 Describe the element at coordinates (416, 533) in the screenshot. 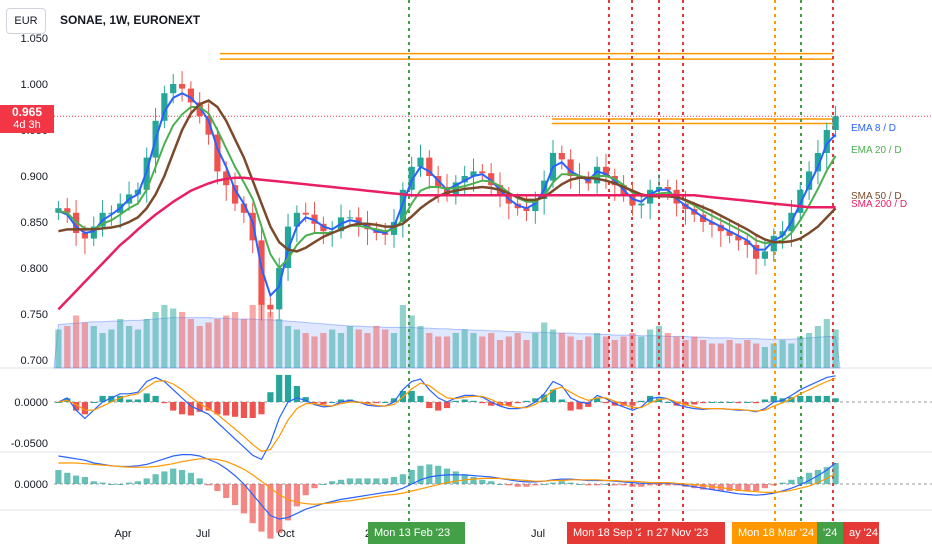

I see `date-label-feb23: Mon 13 Feb '23` at that location.